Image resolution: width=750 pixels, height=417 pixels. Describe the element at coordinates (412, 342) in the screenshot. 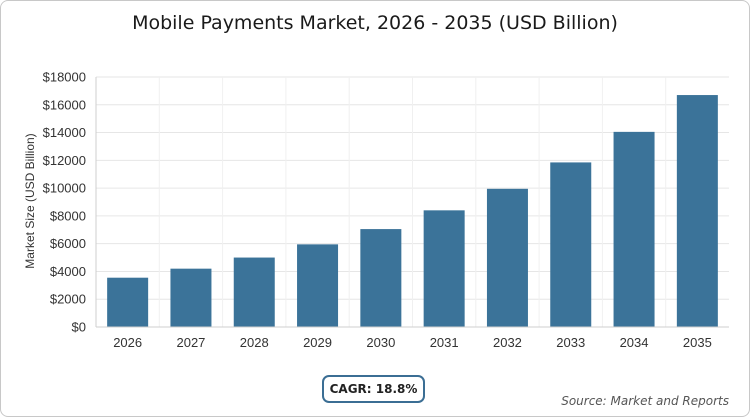

I see `x-tick-labels: 2026 2027 2028 2029 2030 2031 2032 2033 2034 2035` at that location.